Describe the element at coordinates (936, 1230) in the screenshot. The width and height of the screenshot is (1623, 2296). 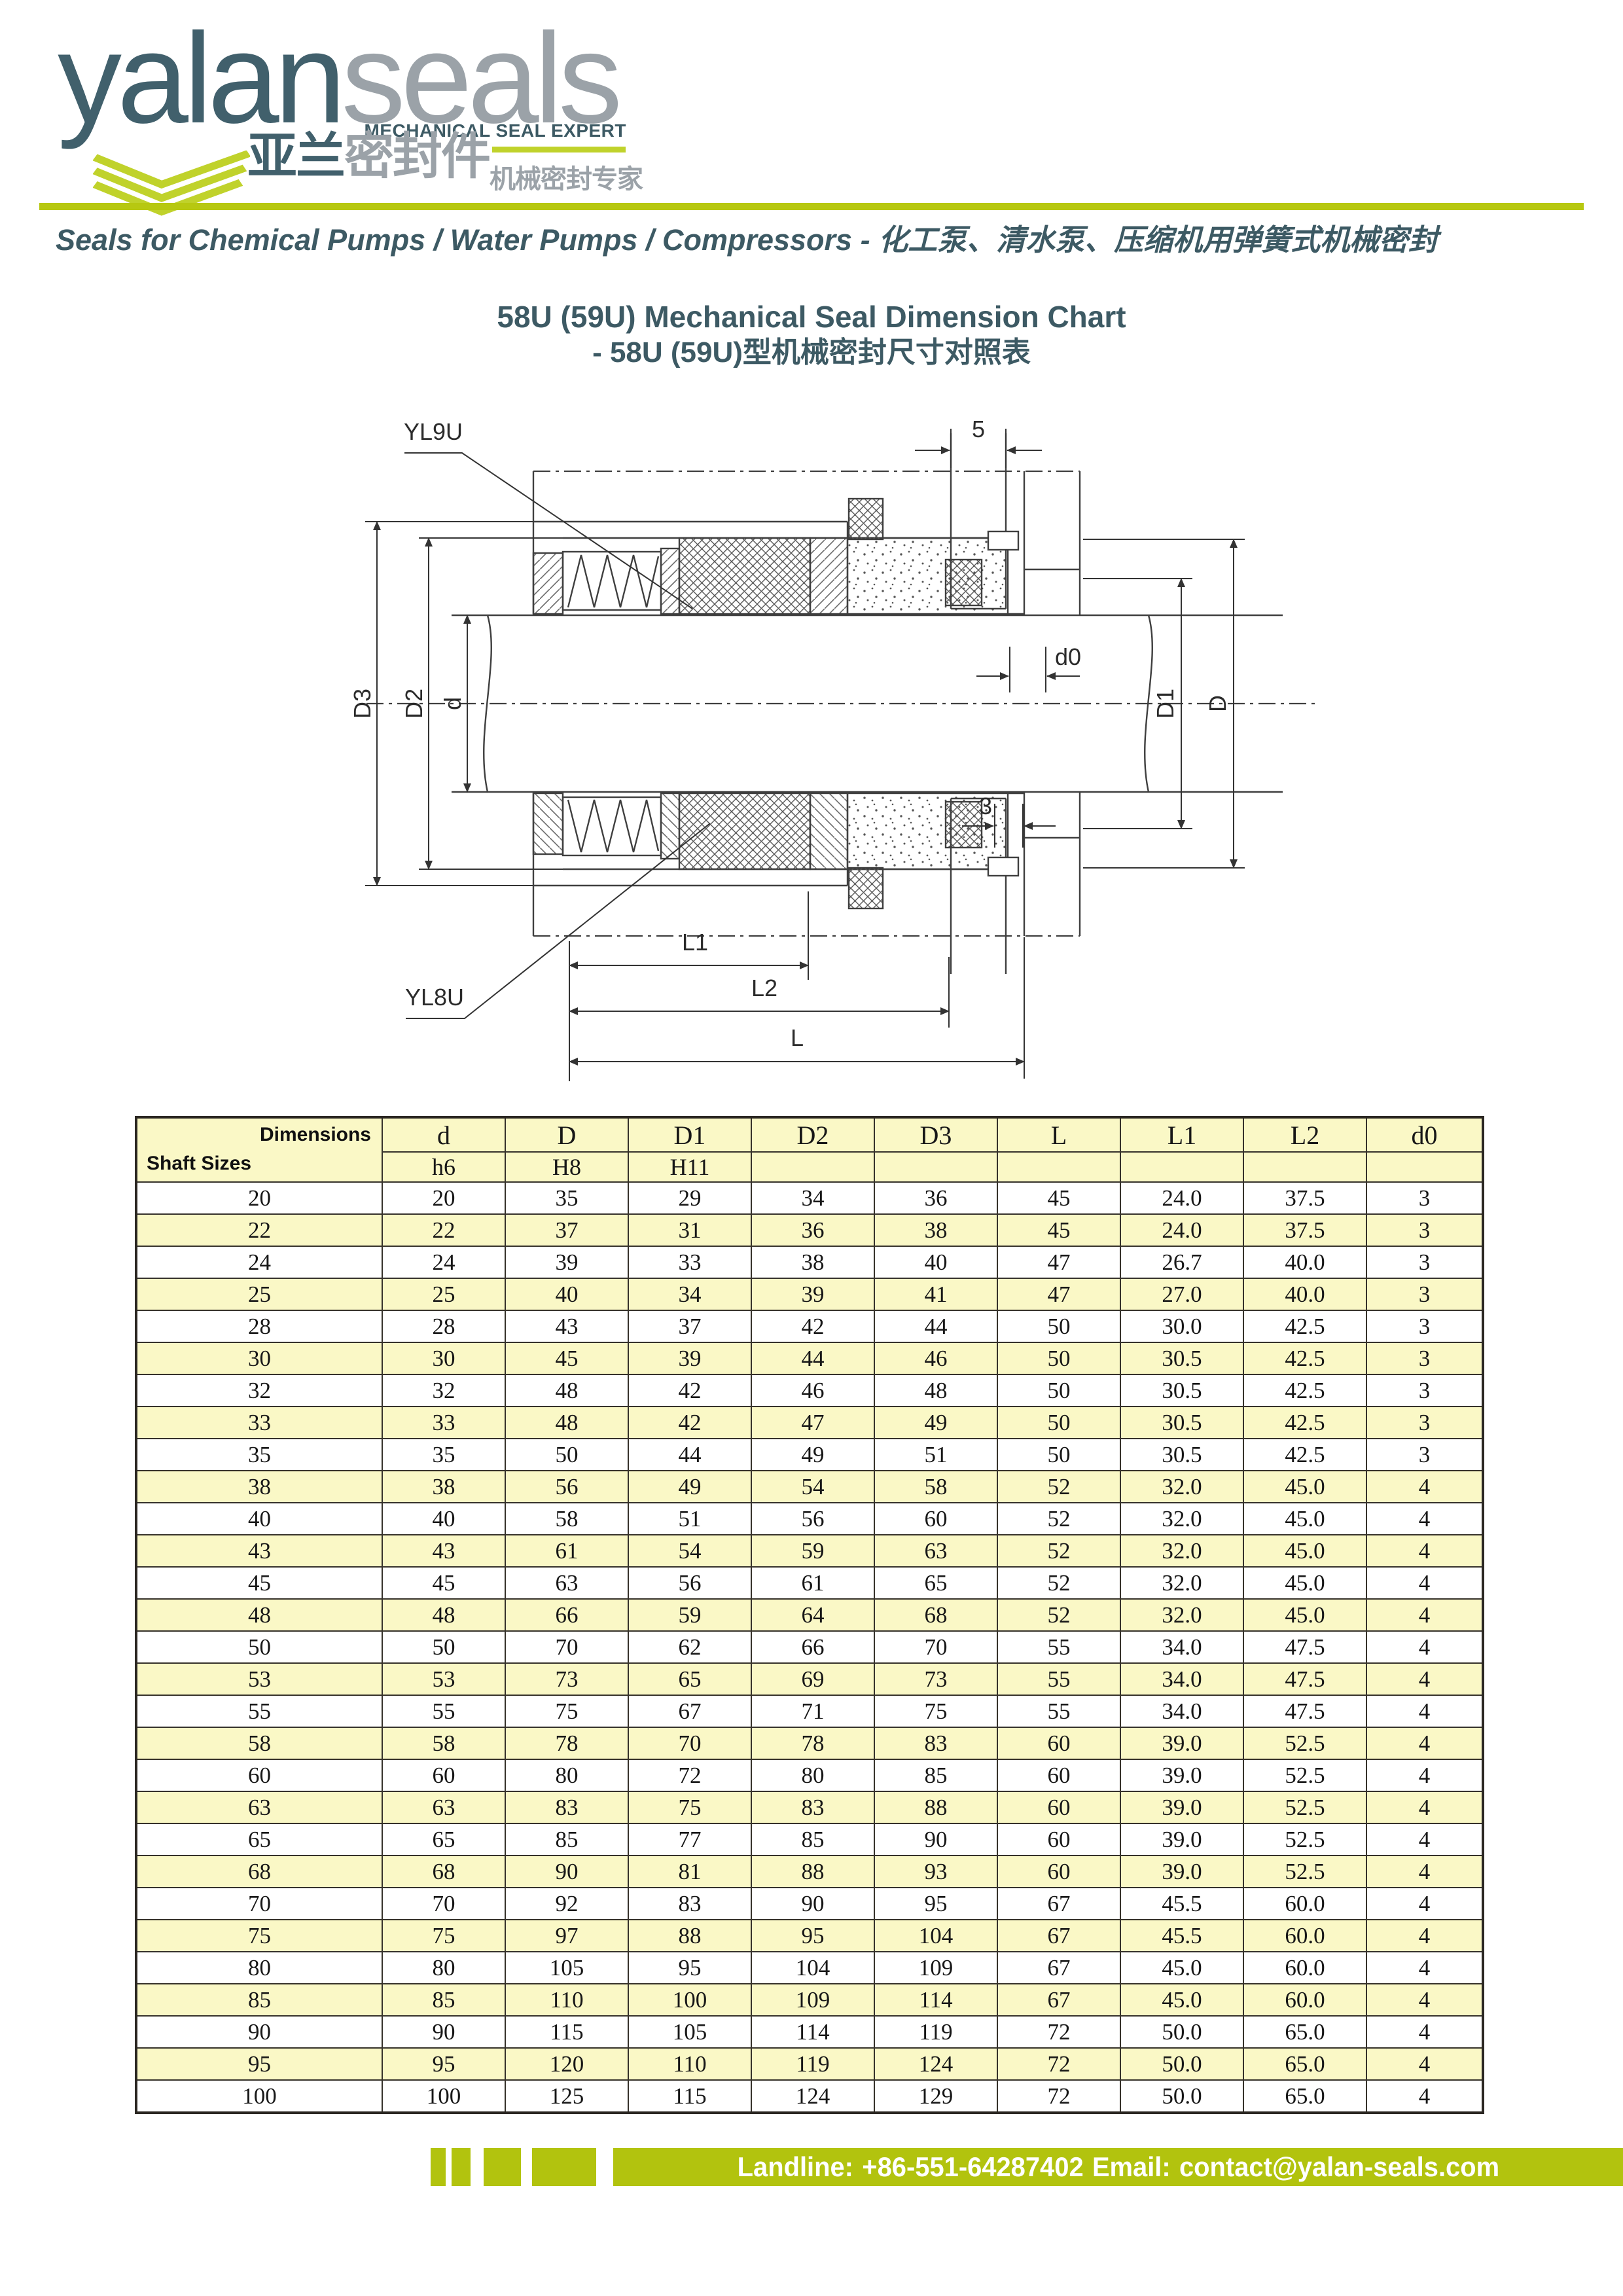
I see `table-cell: 38` at that location.